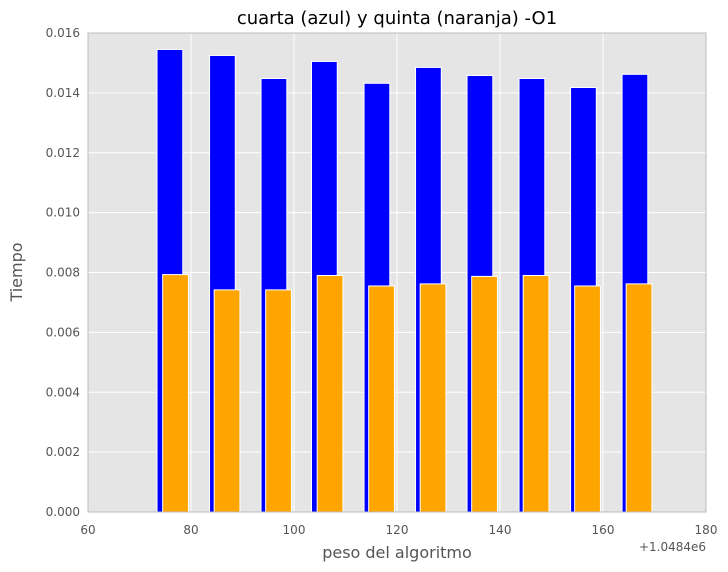 The width and height of the screenshot is (728, 572). I want to click on y-tick-label: 0.008, so click(63, 273).